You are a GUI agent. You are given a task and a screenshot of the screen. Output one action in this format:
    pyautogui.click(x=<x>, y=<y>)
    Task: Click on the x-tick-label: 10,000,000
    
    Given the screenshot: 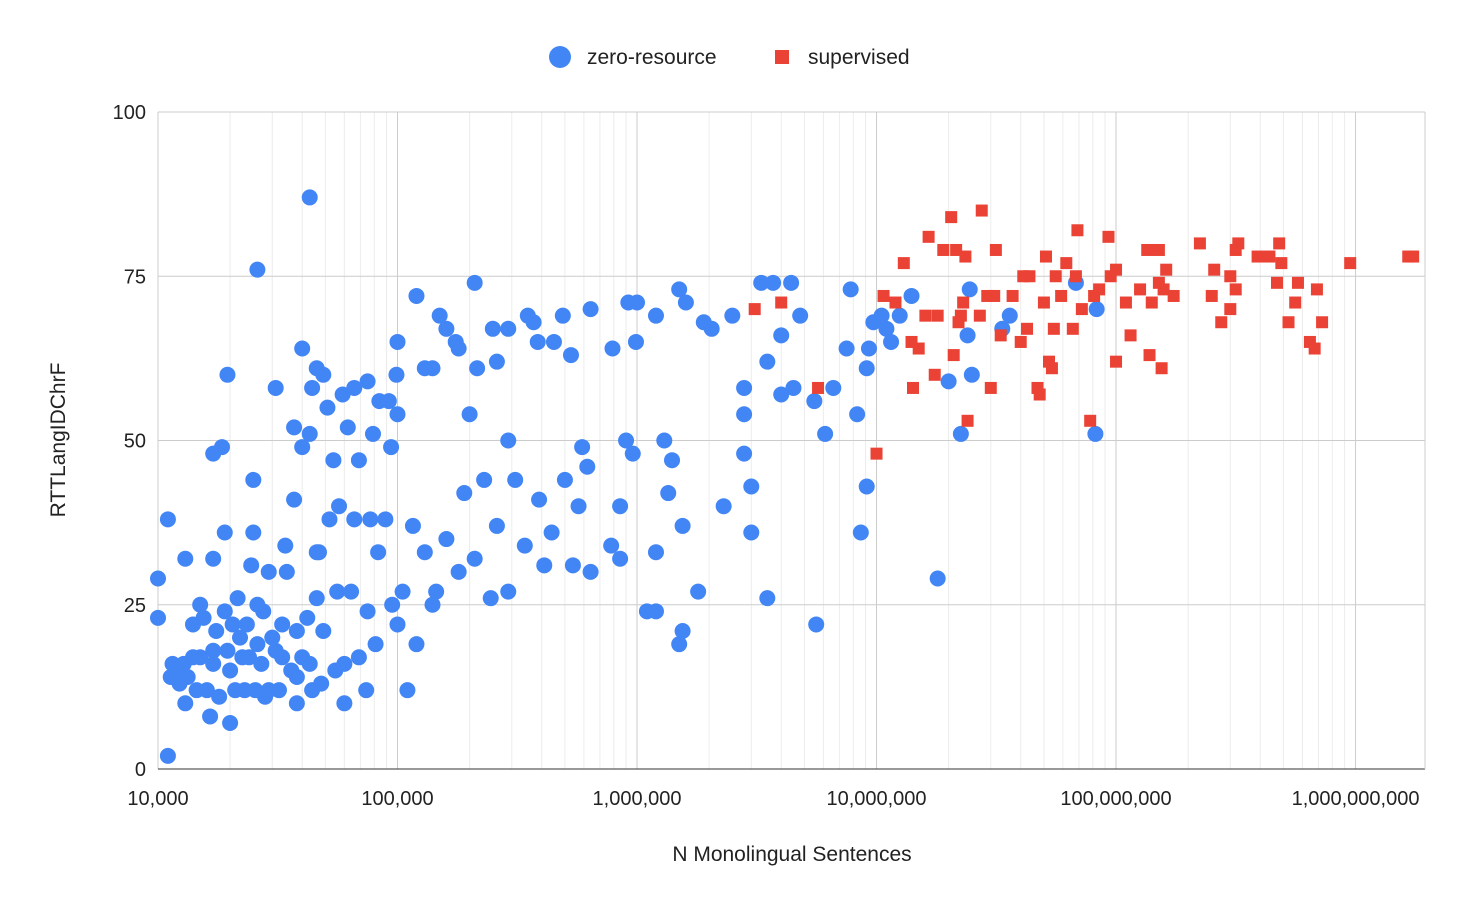 What is the action you would take?
    pyautogui.click(x=876, y=799)
    